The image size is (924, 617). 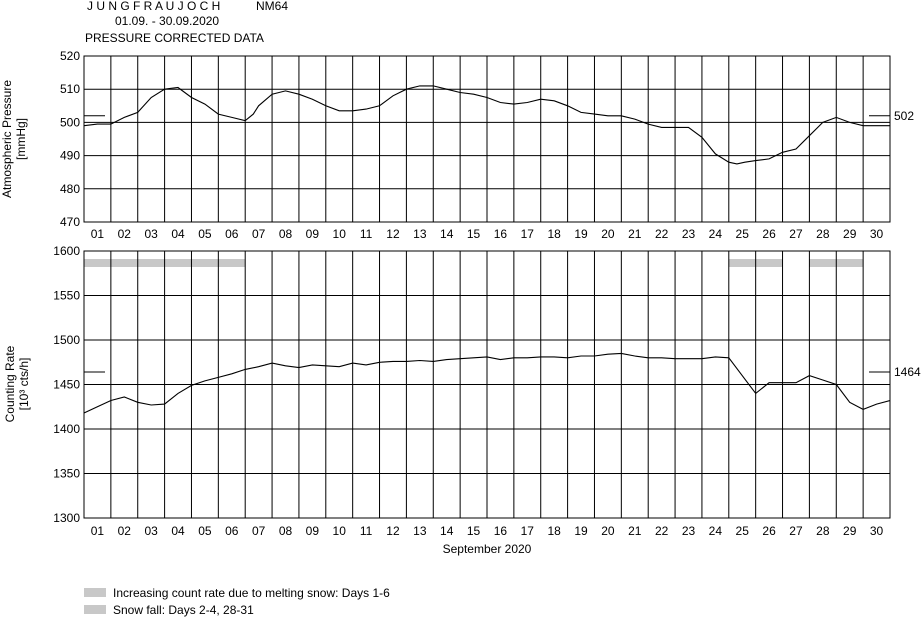 I want to click on y-tick-label: 1300, so click(x=66, y=518).